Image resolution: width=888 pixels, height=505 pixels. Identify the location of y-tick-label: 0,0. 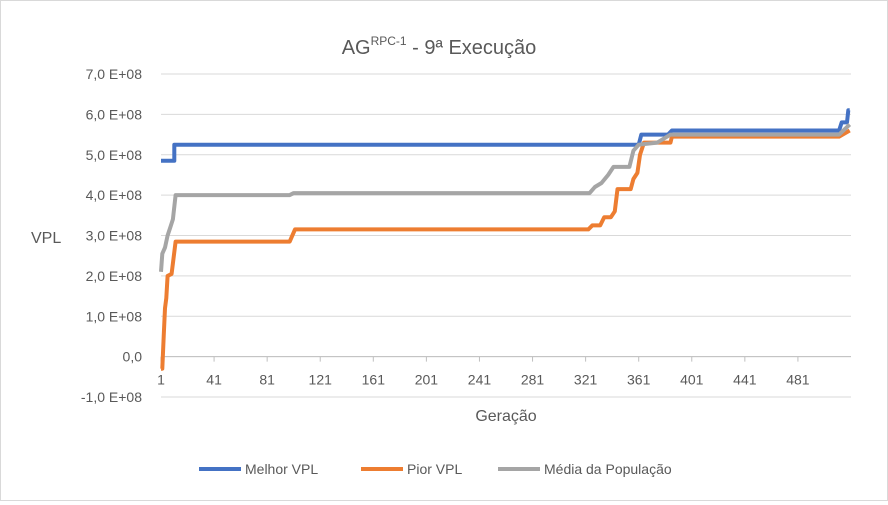
(133, 357).